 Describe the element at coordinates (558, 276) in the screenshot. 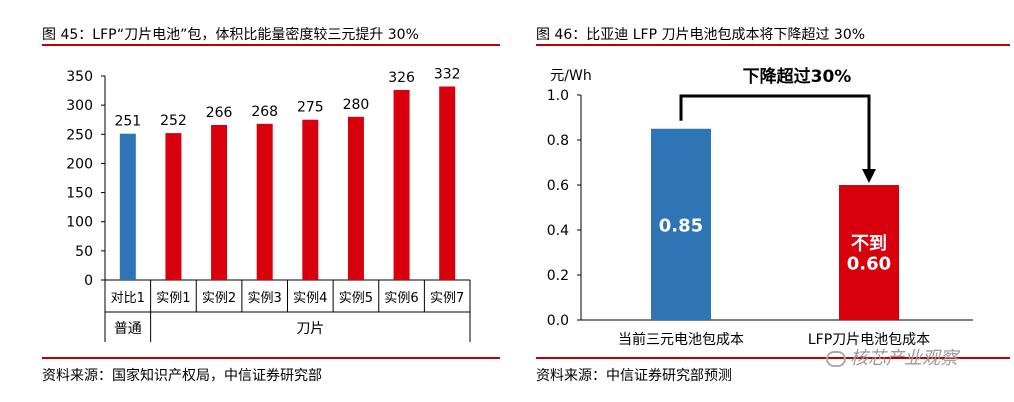

I see `y-tick-label: 0.2` at that location.